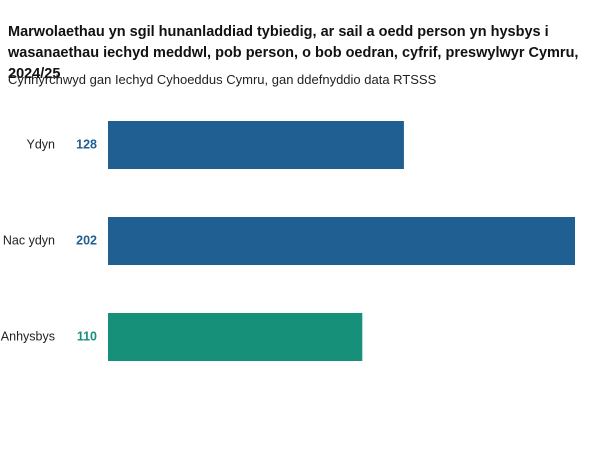  I want to click on category-label: Nac ydyn, so click(29, 240).